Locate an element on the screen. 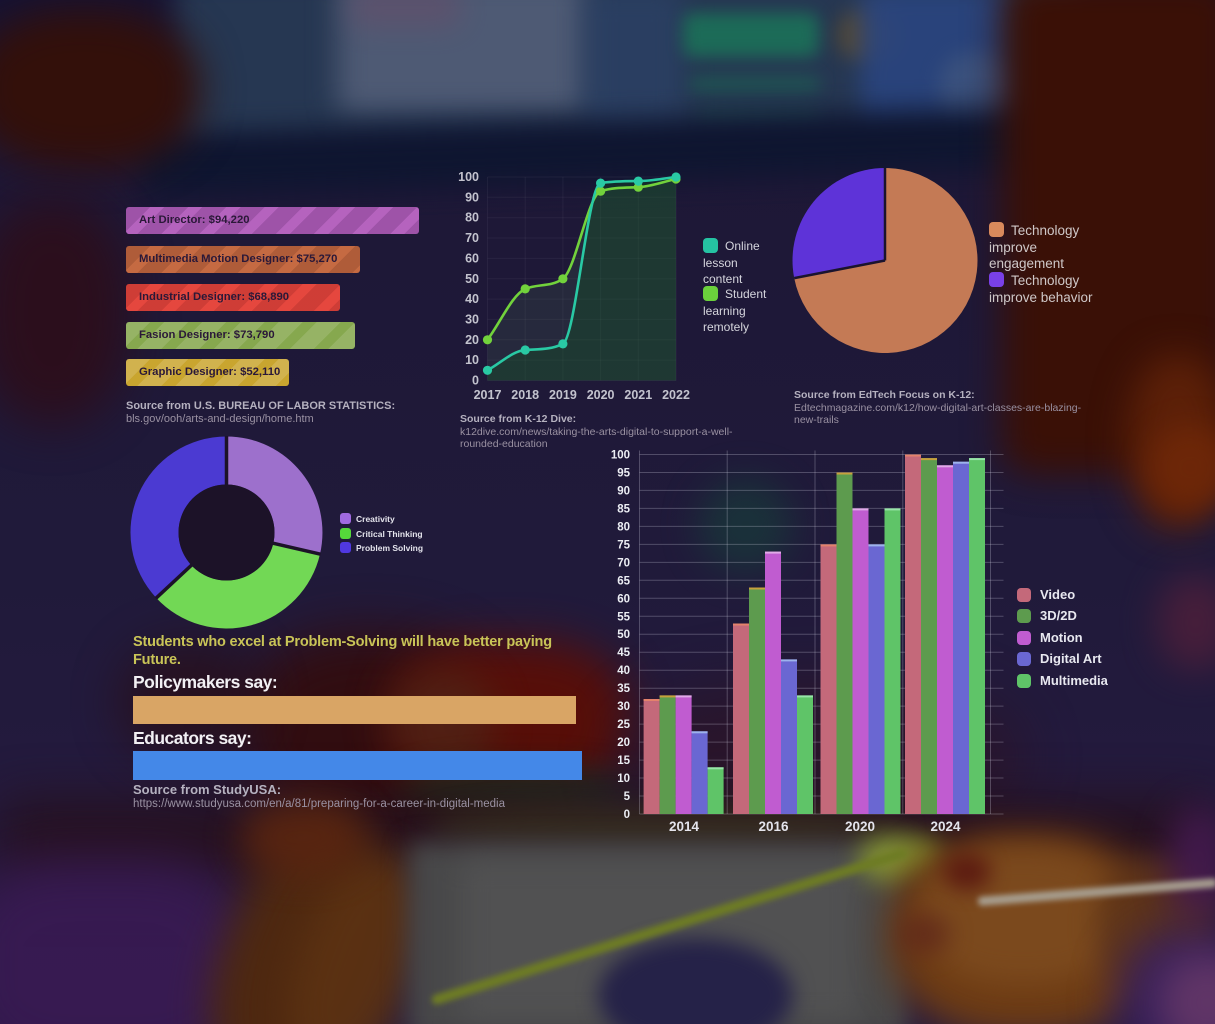  svg-text: 2019 is located at coordinates (563, 395).